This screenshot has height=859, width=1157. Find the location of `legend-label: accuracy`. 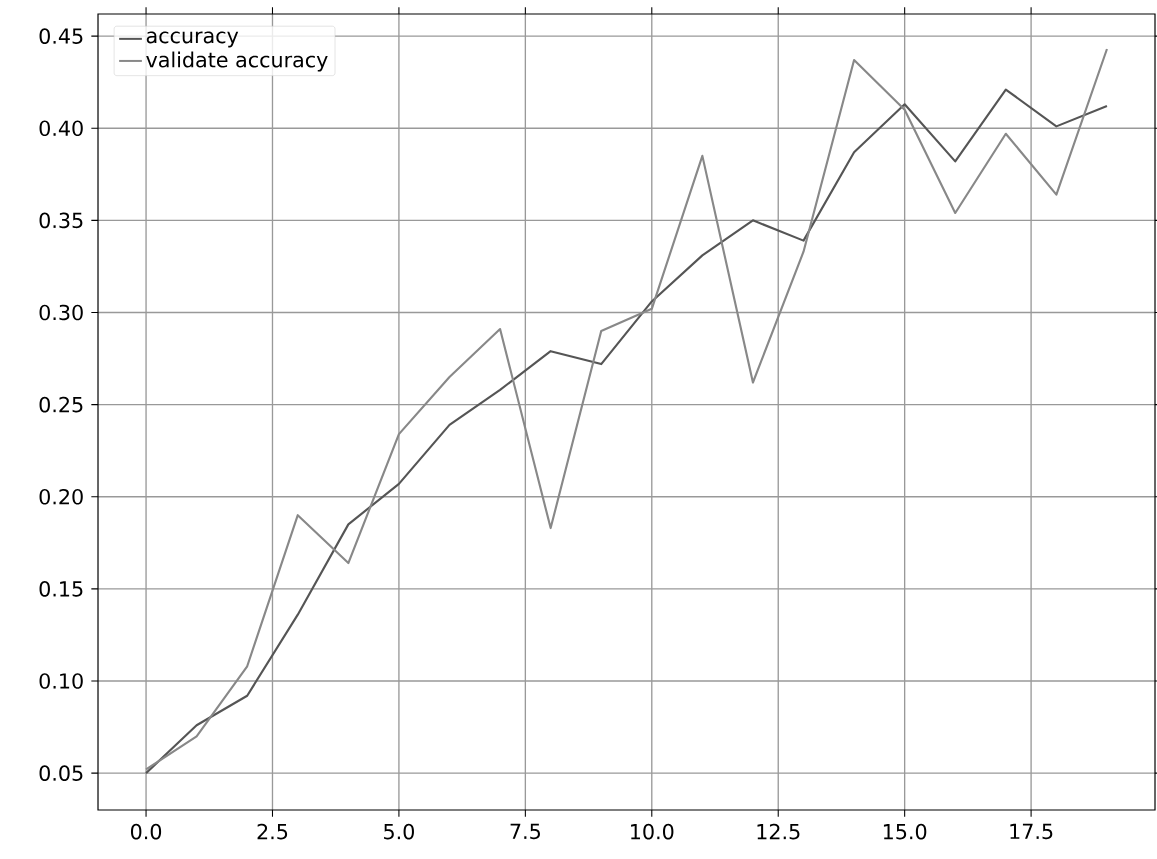

legend-label: accuracy is located at coordinates (192, 39).